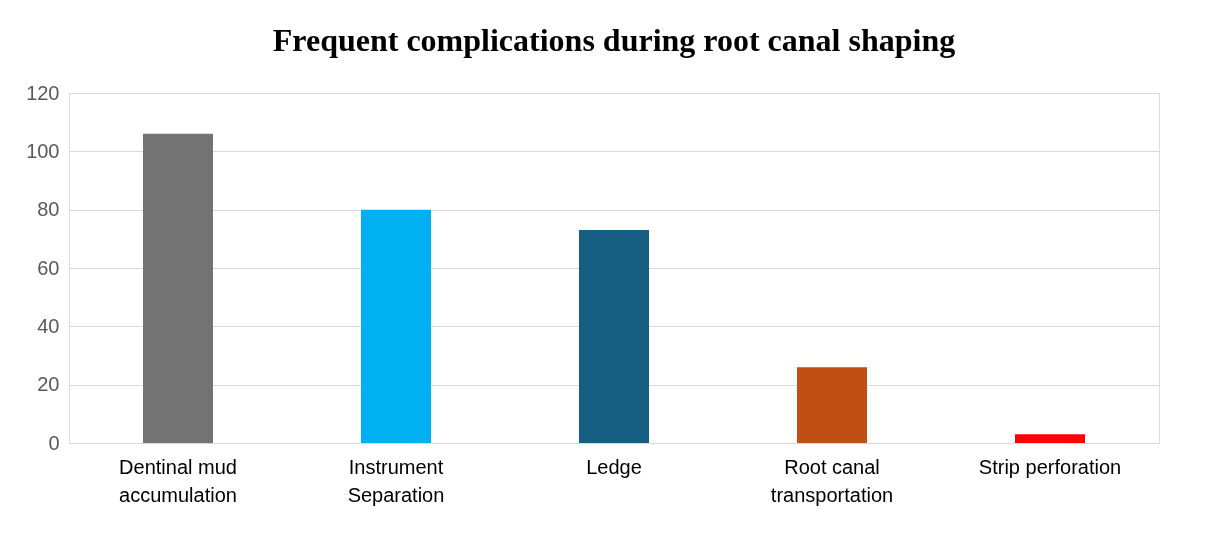 Image resolution: width=1227 pixels, height=560 pixels. I want to click on x-tick-label: Instrument Separation, so click(396, 480).